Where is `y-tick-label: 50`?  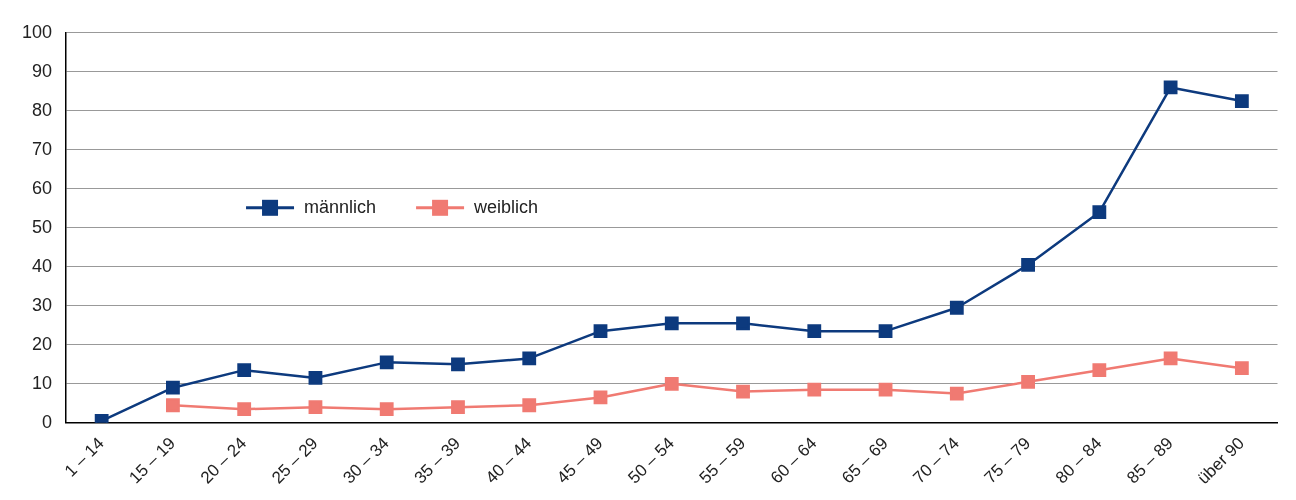
y-tick-label: 50 is located at coordinates (42, 226).